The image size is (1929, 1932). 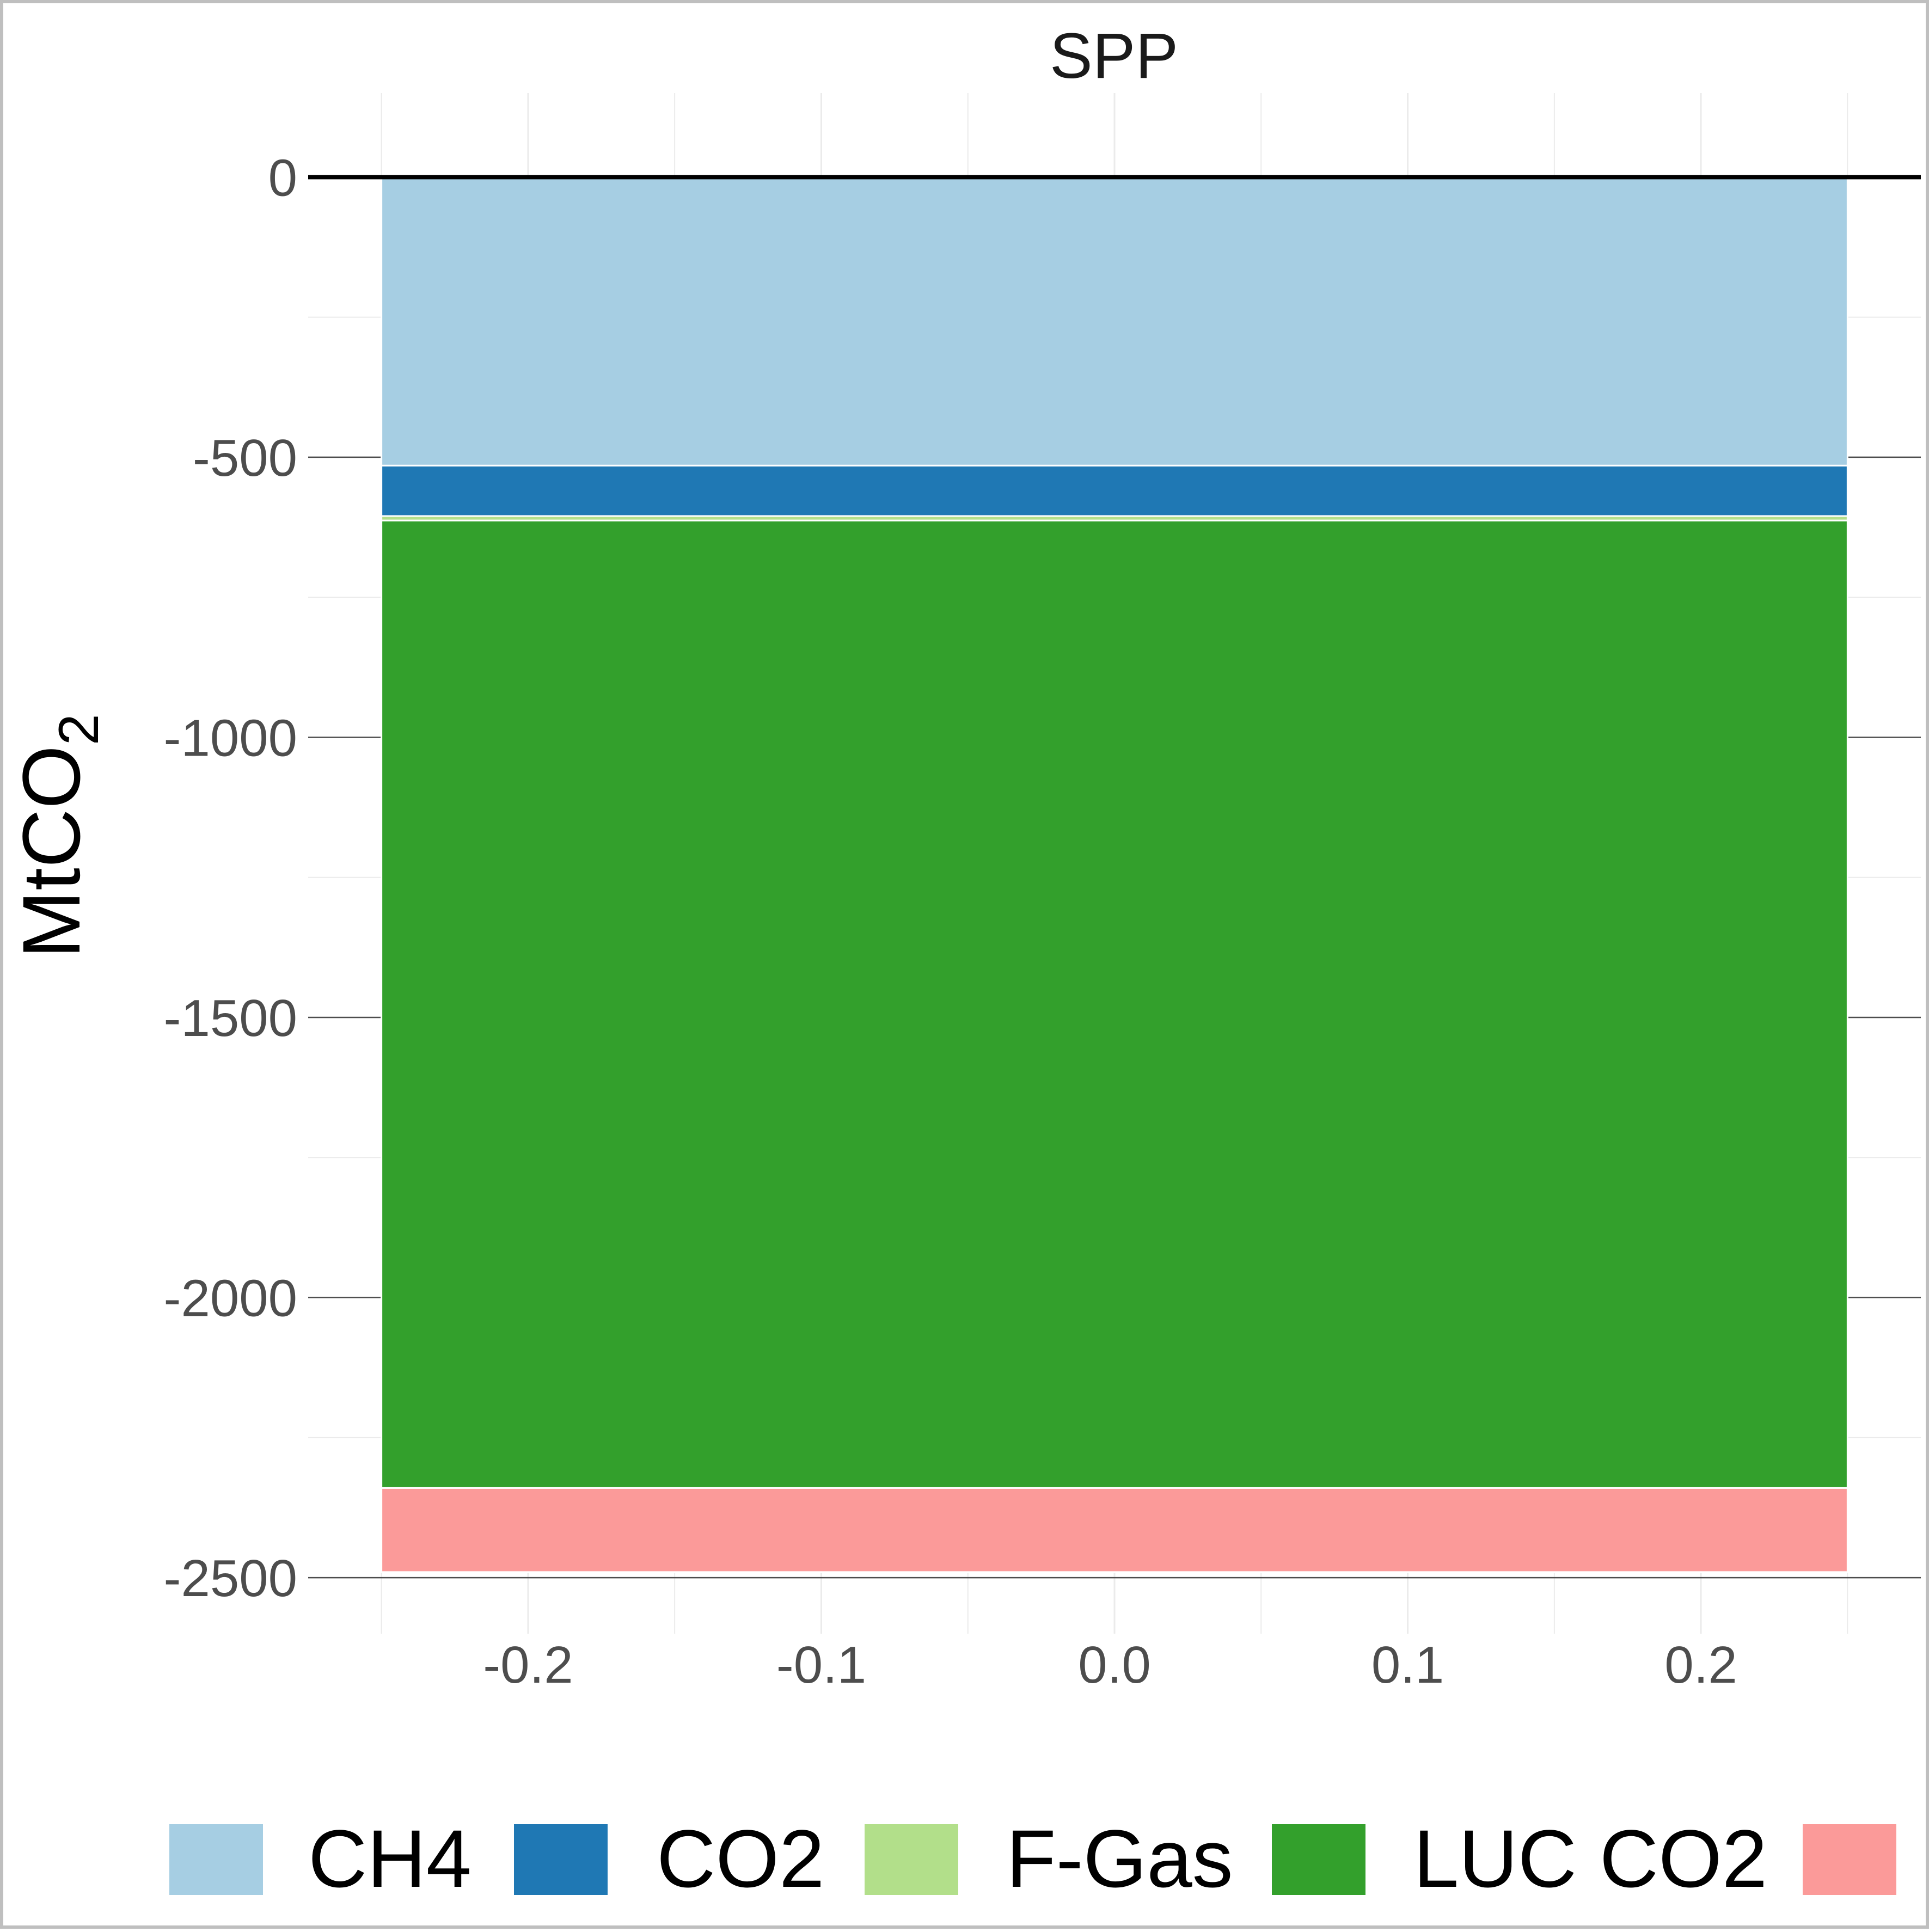 What do you see at coordinates (1114, 321) in the screenshot?
I see `bar-segment-ch4` at bounding box center [1114, 321].